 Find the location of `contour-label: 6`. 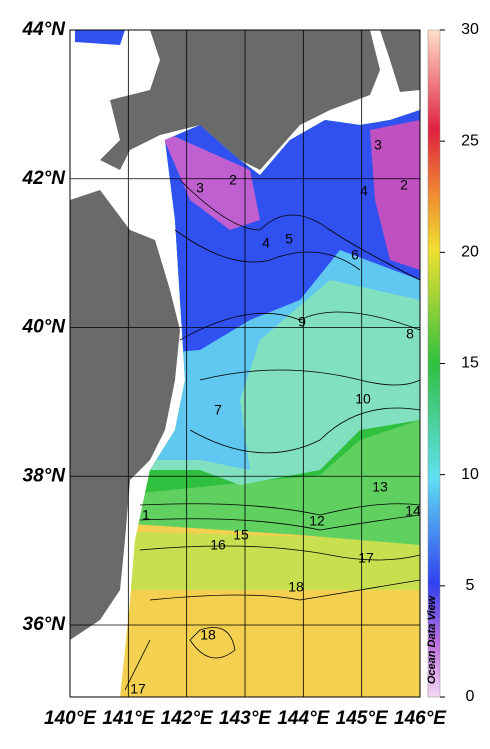

contour-label: 6 is located at coordinates (355, 255).